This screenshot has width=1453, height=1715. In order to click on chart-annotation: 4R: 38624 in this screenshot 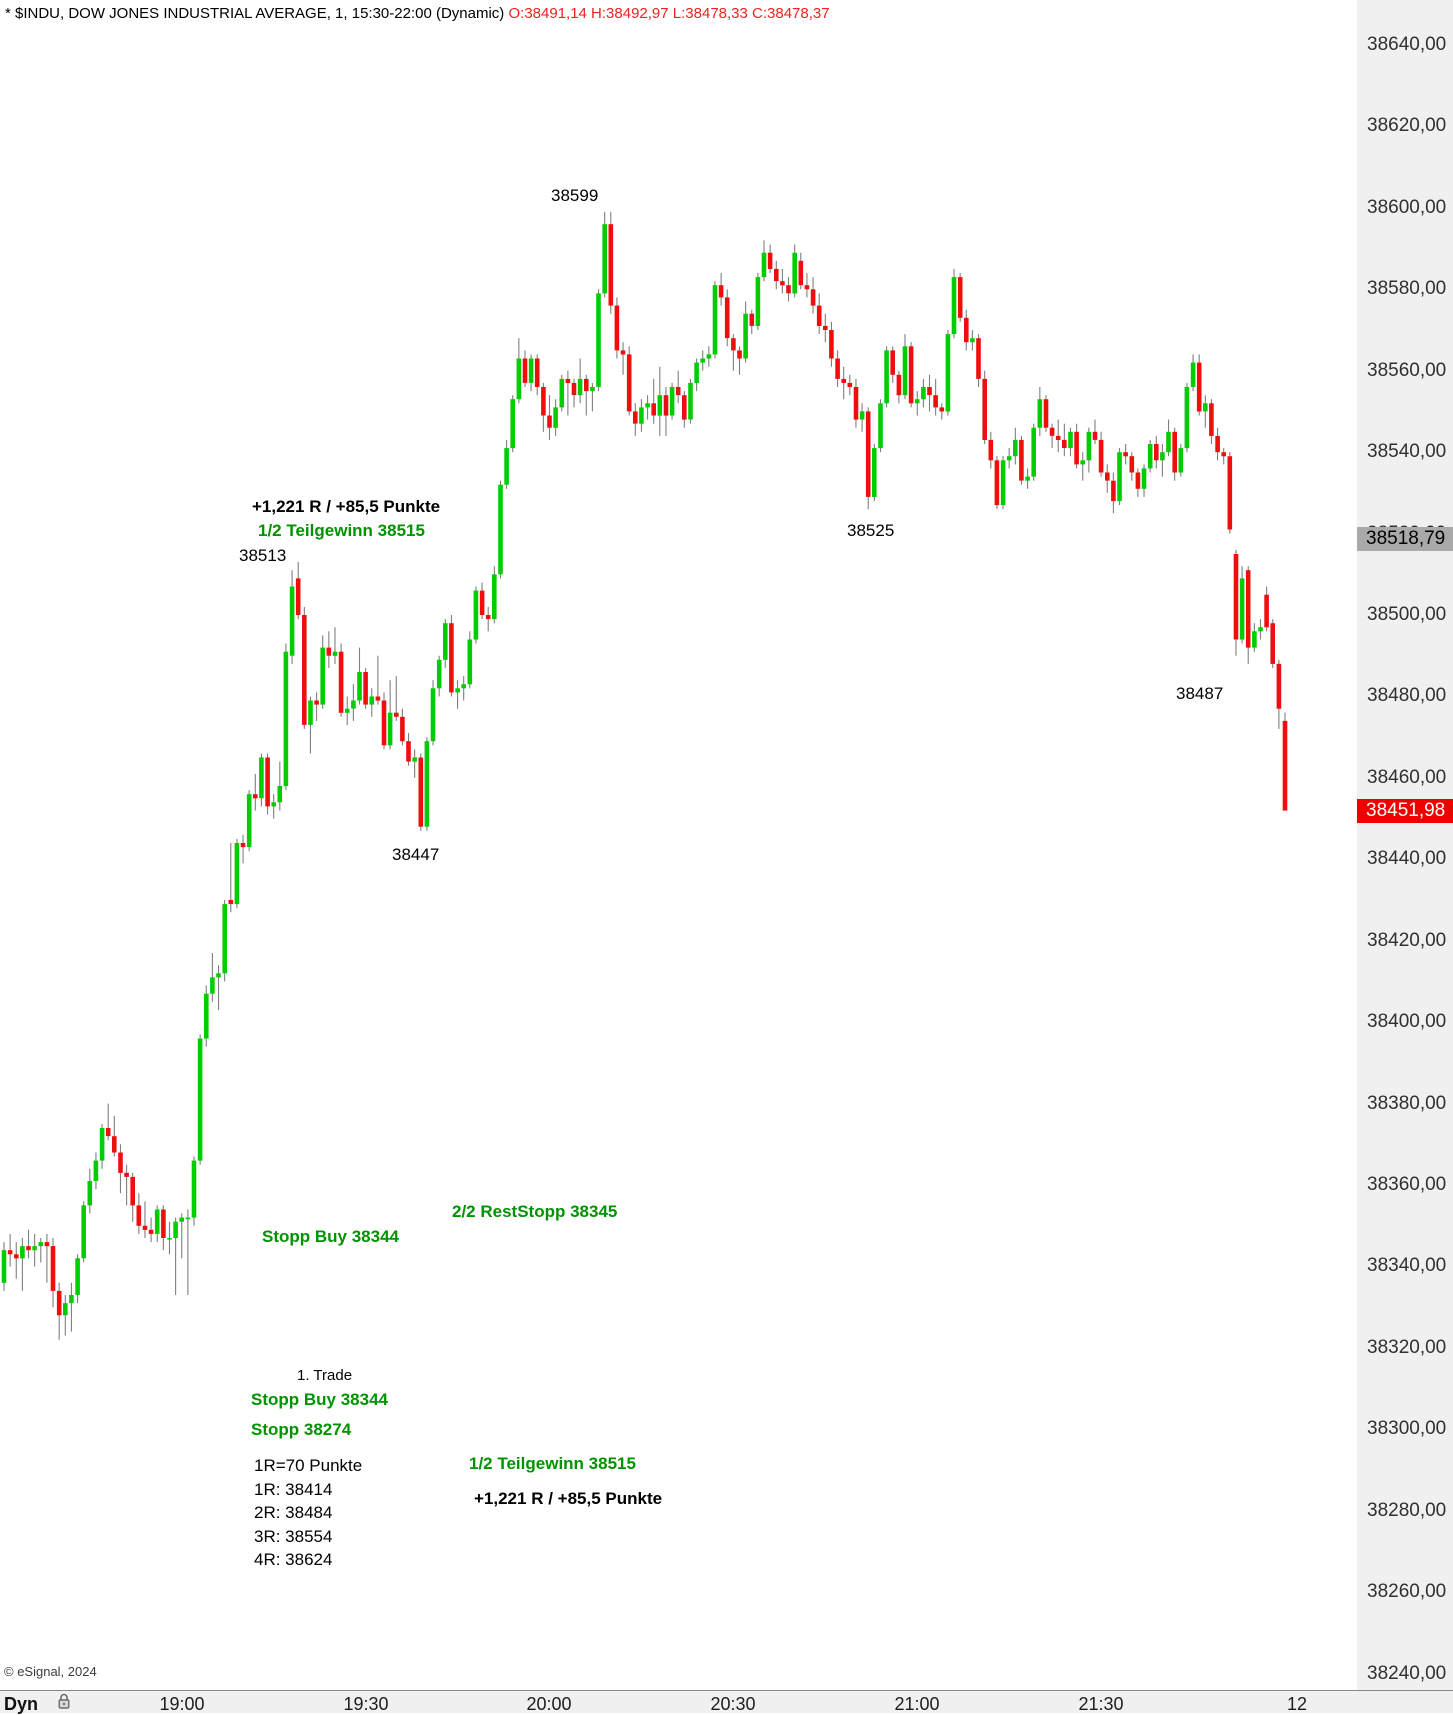, I will do `click(293, 1559)`.